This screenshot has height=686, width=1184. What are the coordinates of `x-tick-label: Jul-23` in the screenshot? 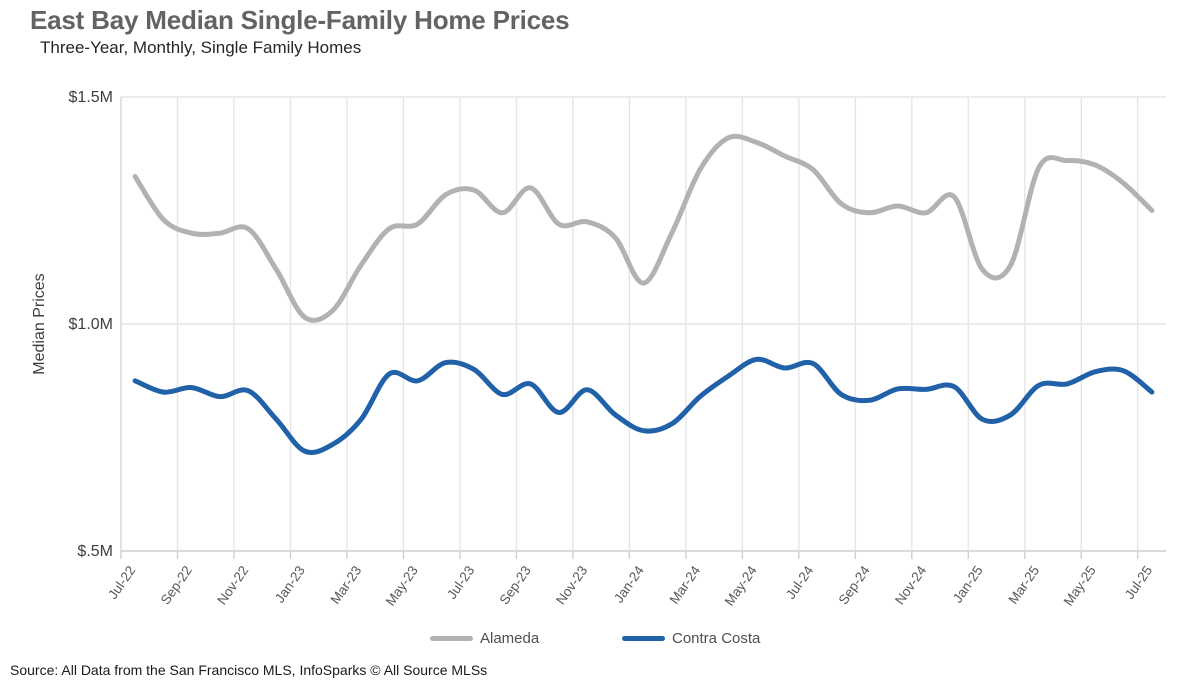 It's located at (460, 582).